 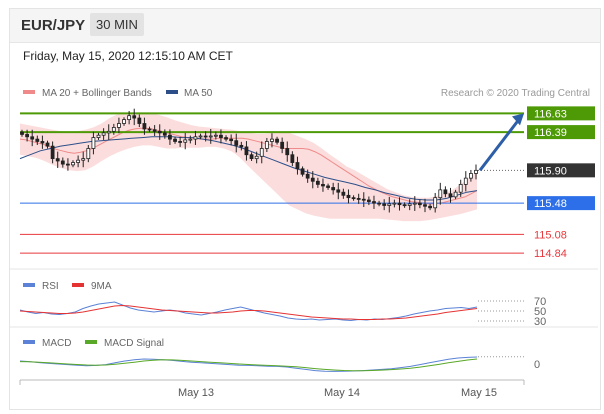 What do you see at coordinates (53, 25) in the screenshot?
I see `currency-pair-title: EUR/JPY` at bounding box center [53, 25].